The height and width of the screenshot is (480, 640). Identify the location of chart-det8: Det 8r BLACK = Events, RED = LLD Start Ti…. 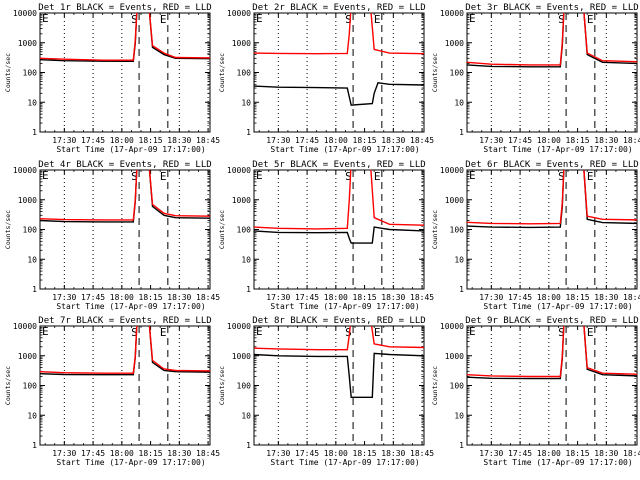
(326, 391).